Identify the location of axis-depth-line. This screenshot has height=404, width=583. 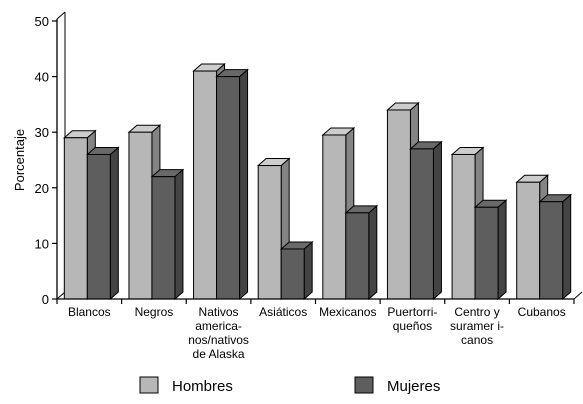
(61, 295).